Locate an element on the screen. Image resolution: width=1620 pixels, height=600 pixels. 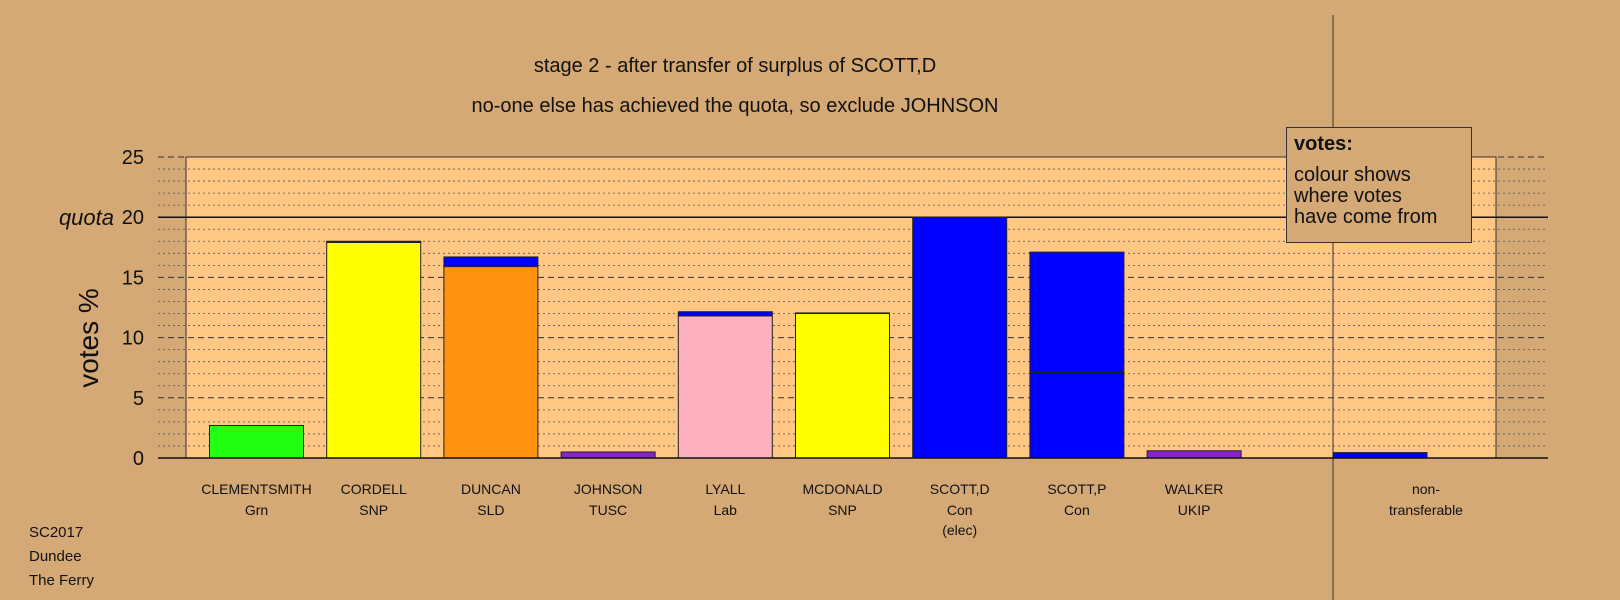
y-tick-label: 10 is located at coordinates (133, 339).